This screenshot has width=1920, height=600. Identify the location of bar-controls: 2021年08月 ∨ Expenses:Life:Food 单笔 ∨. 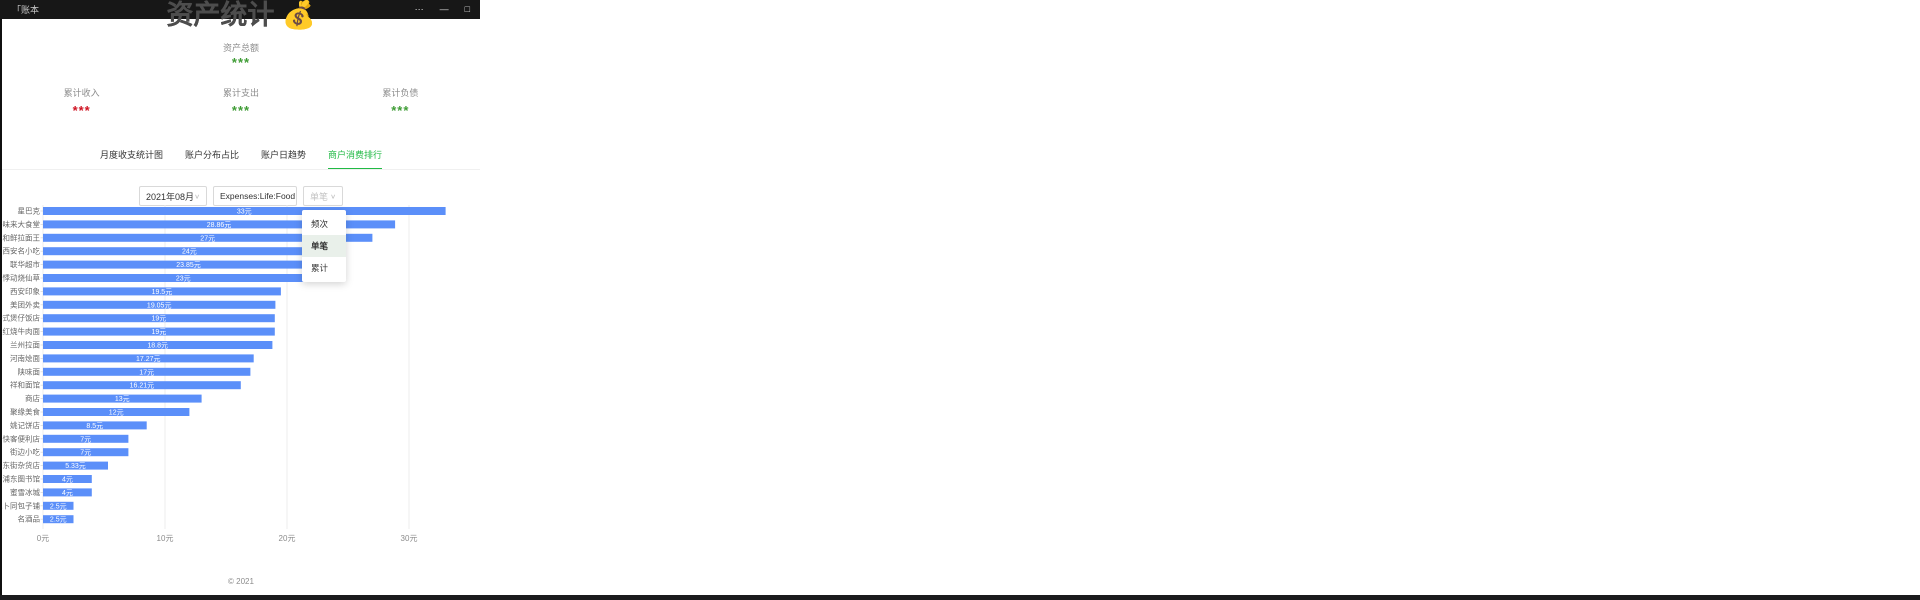
(241, 196).